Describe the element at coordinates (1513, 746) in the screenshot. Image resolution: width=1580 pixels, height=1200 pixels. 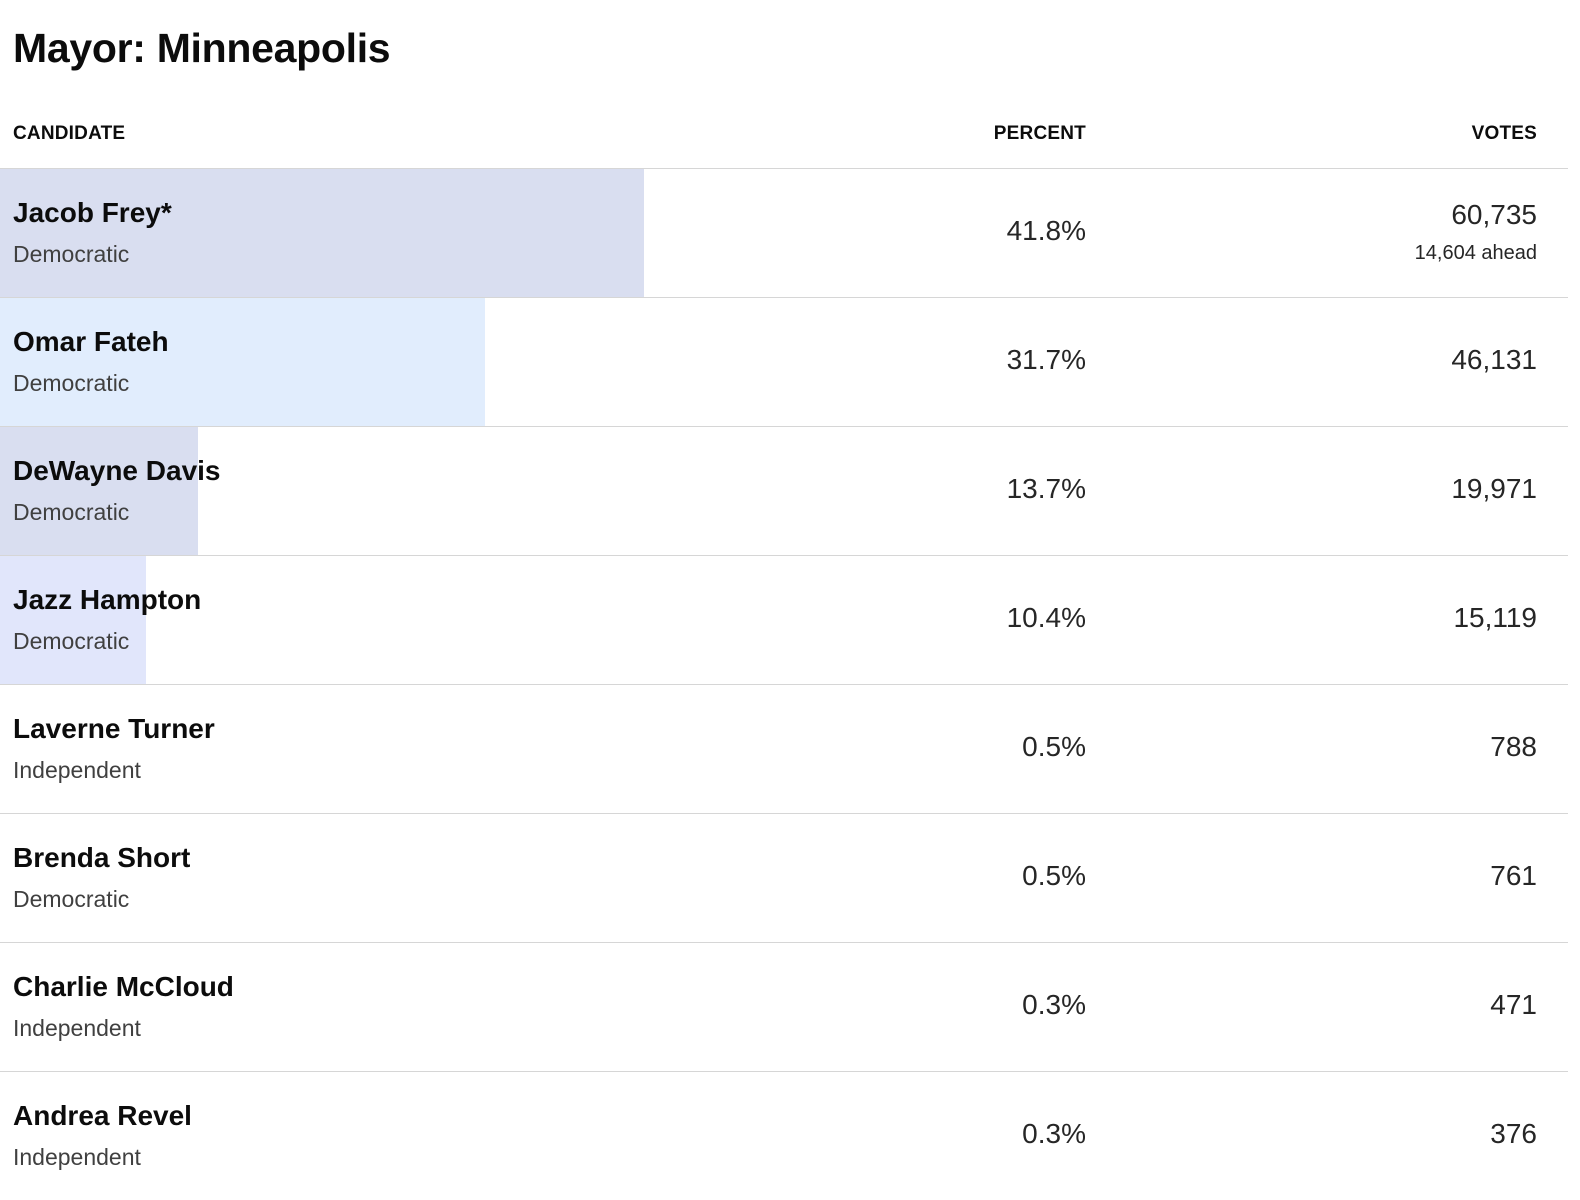
I see `candidate-votes: 788` at that location.